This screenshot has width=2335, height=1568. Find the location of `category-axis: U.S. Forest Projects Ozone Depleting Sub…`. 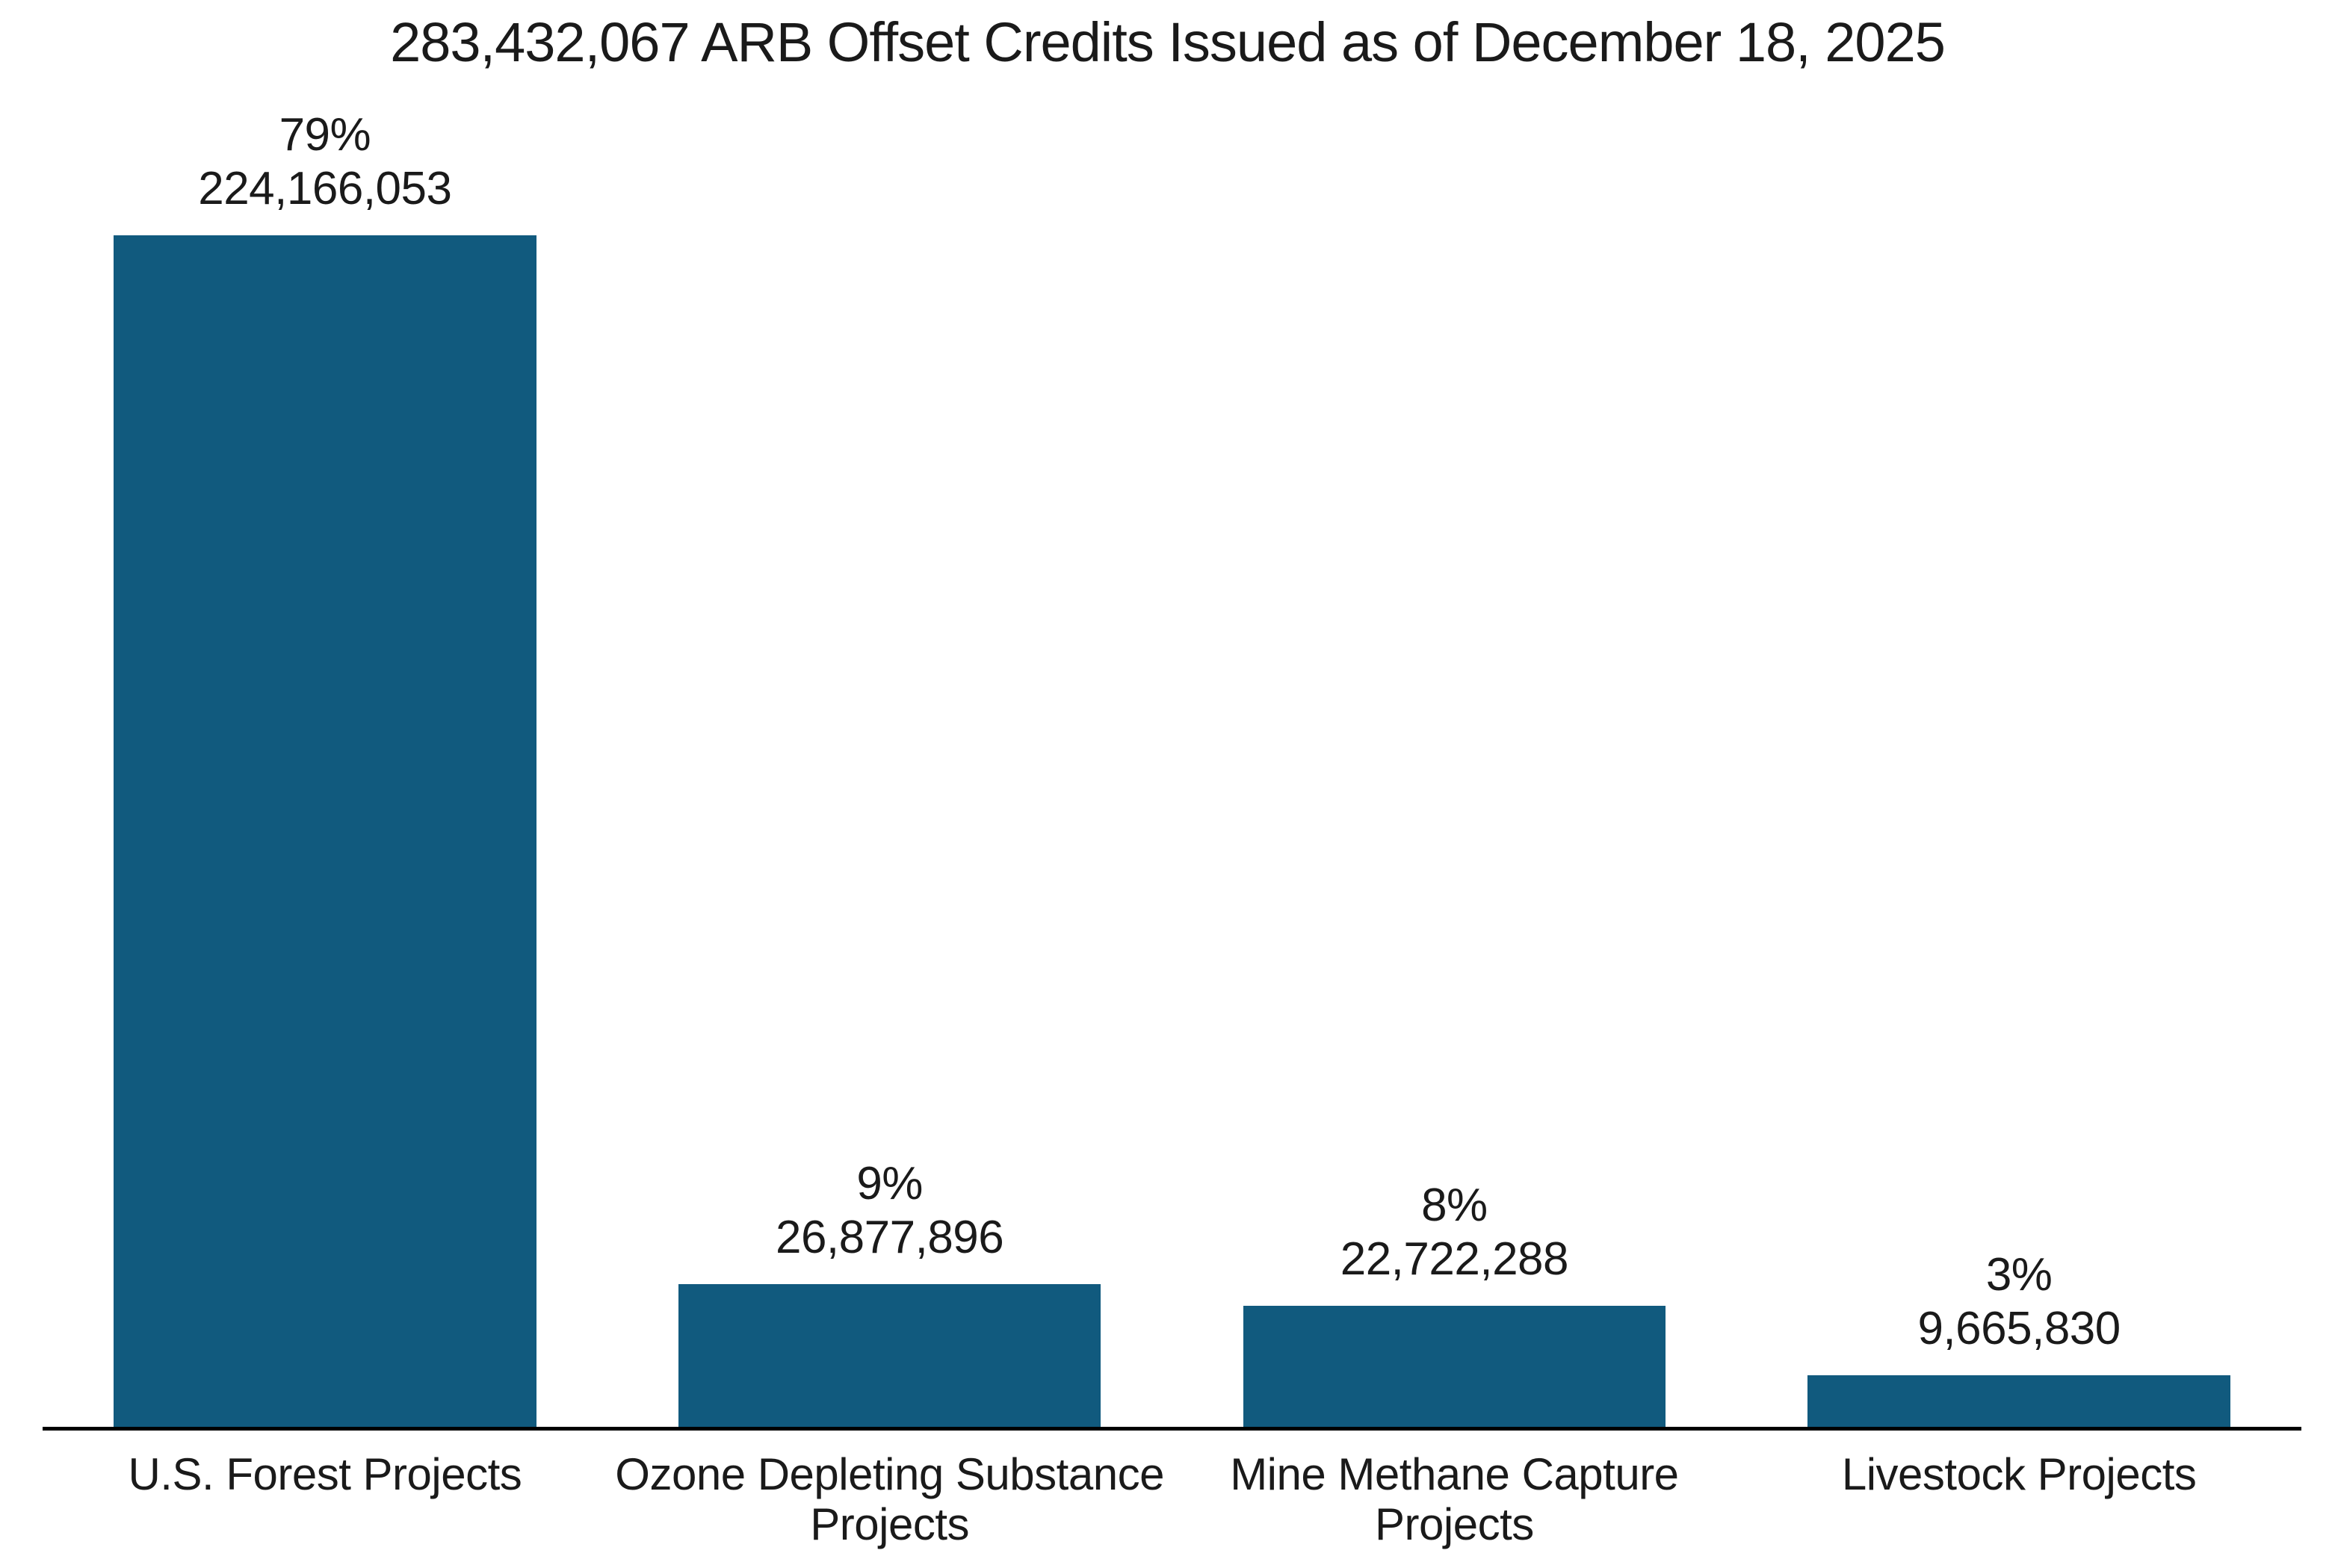

category-axis: U.S. Forest Projects Ozone Depleting Sub… is located at coordinates (1172, 1499).